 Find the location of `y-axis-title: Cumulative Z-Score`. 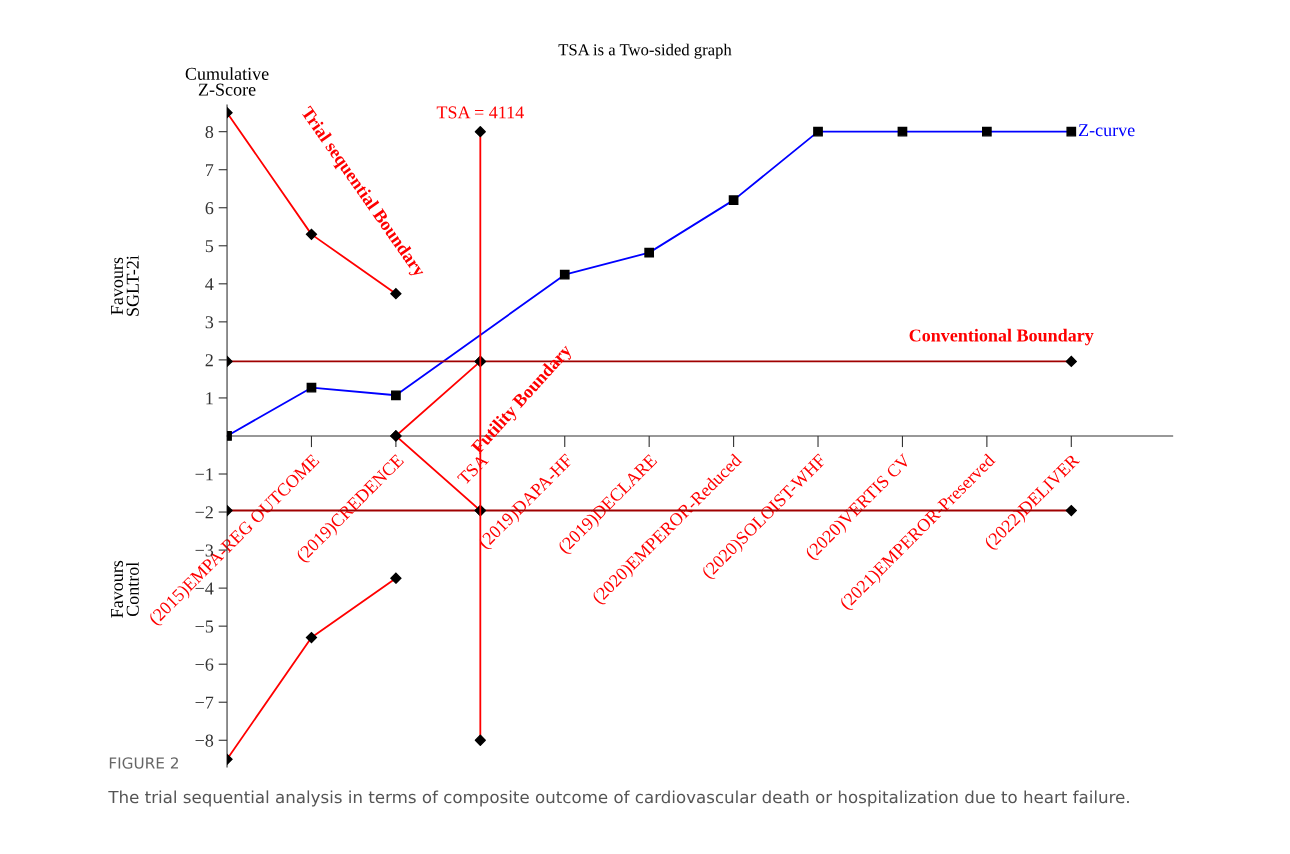

y-axis-title: Cumulative Z-Score is located at coordinates (227, 81).